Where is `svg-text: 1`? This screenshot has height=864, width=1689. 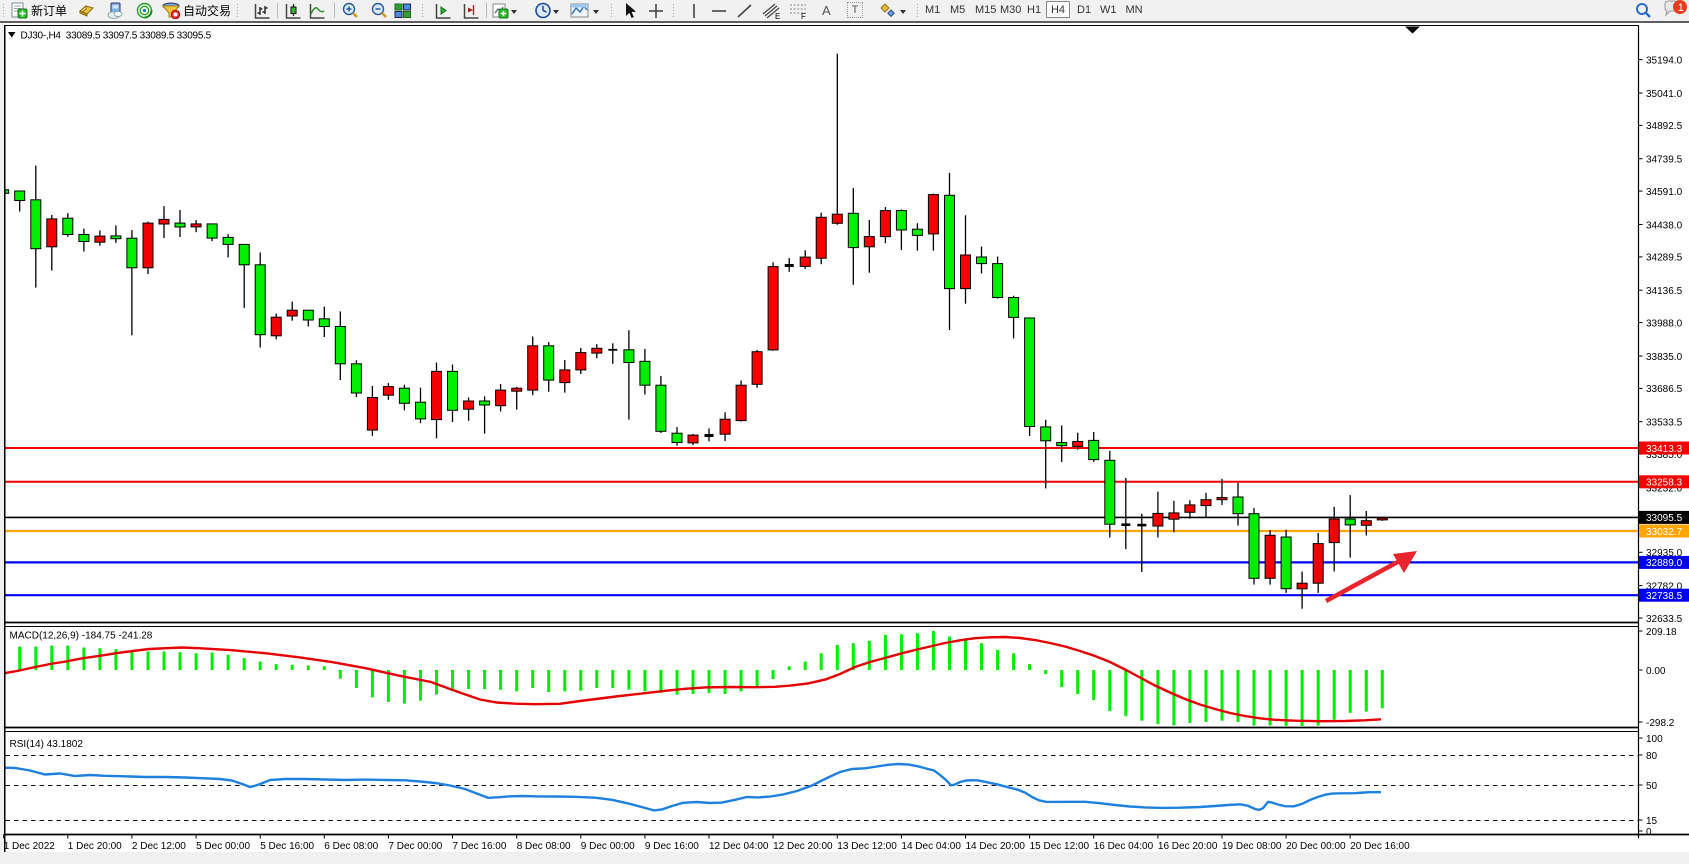 svg-text: 1 is located at coordinates (1681, 8).